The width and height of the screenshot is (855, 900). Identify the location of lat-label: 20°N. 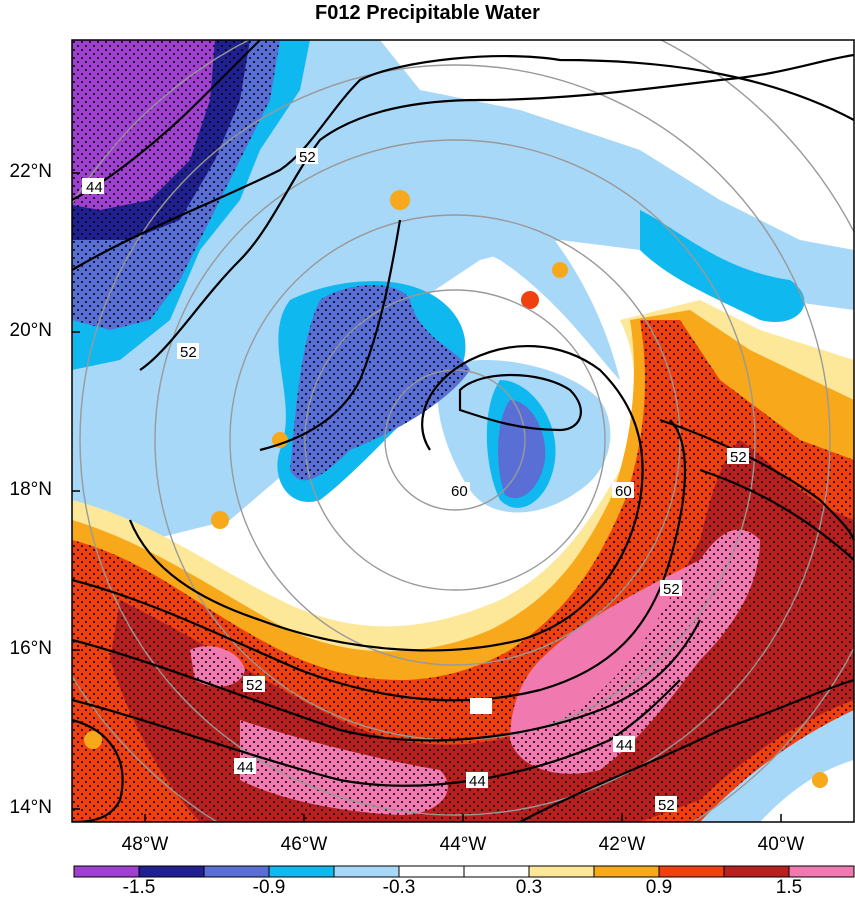
(30, 330).